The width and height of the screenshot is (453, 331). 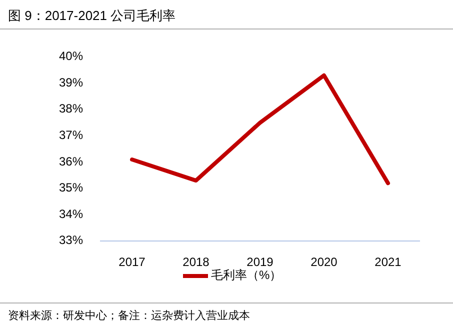 What do you see at coordinates (246, 275) in the screenshot?
I see `legend-label: 毛利率（%）` at bounding box center [246, 275].